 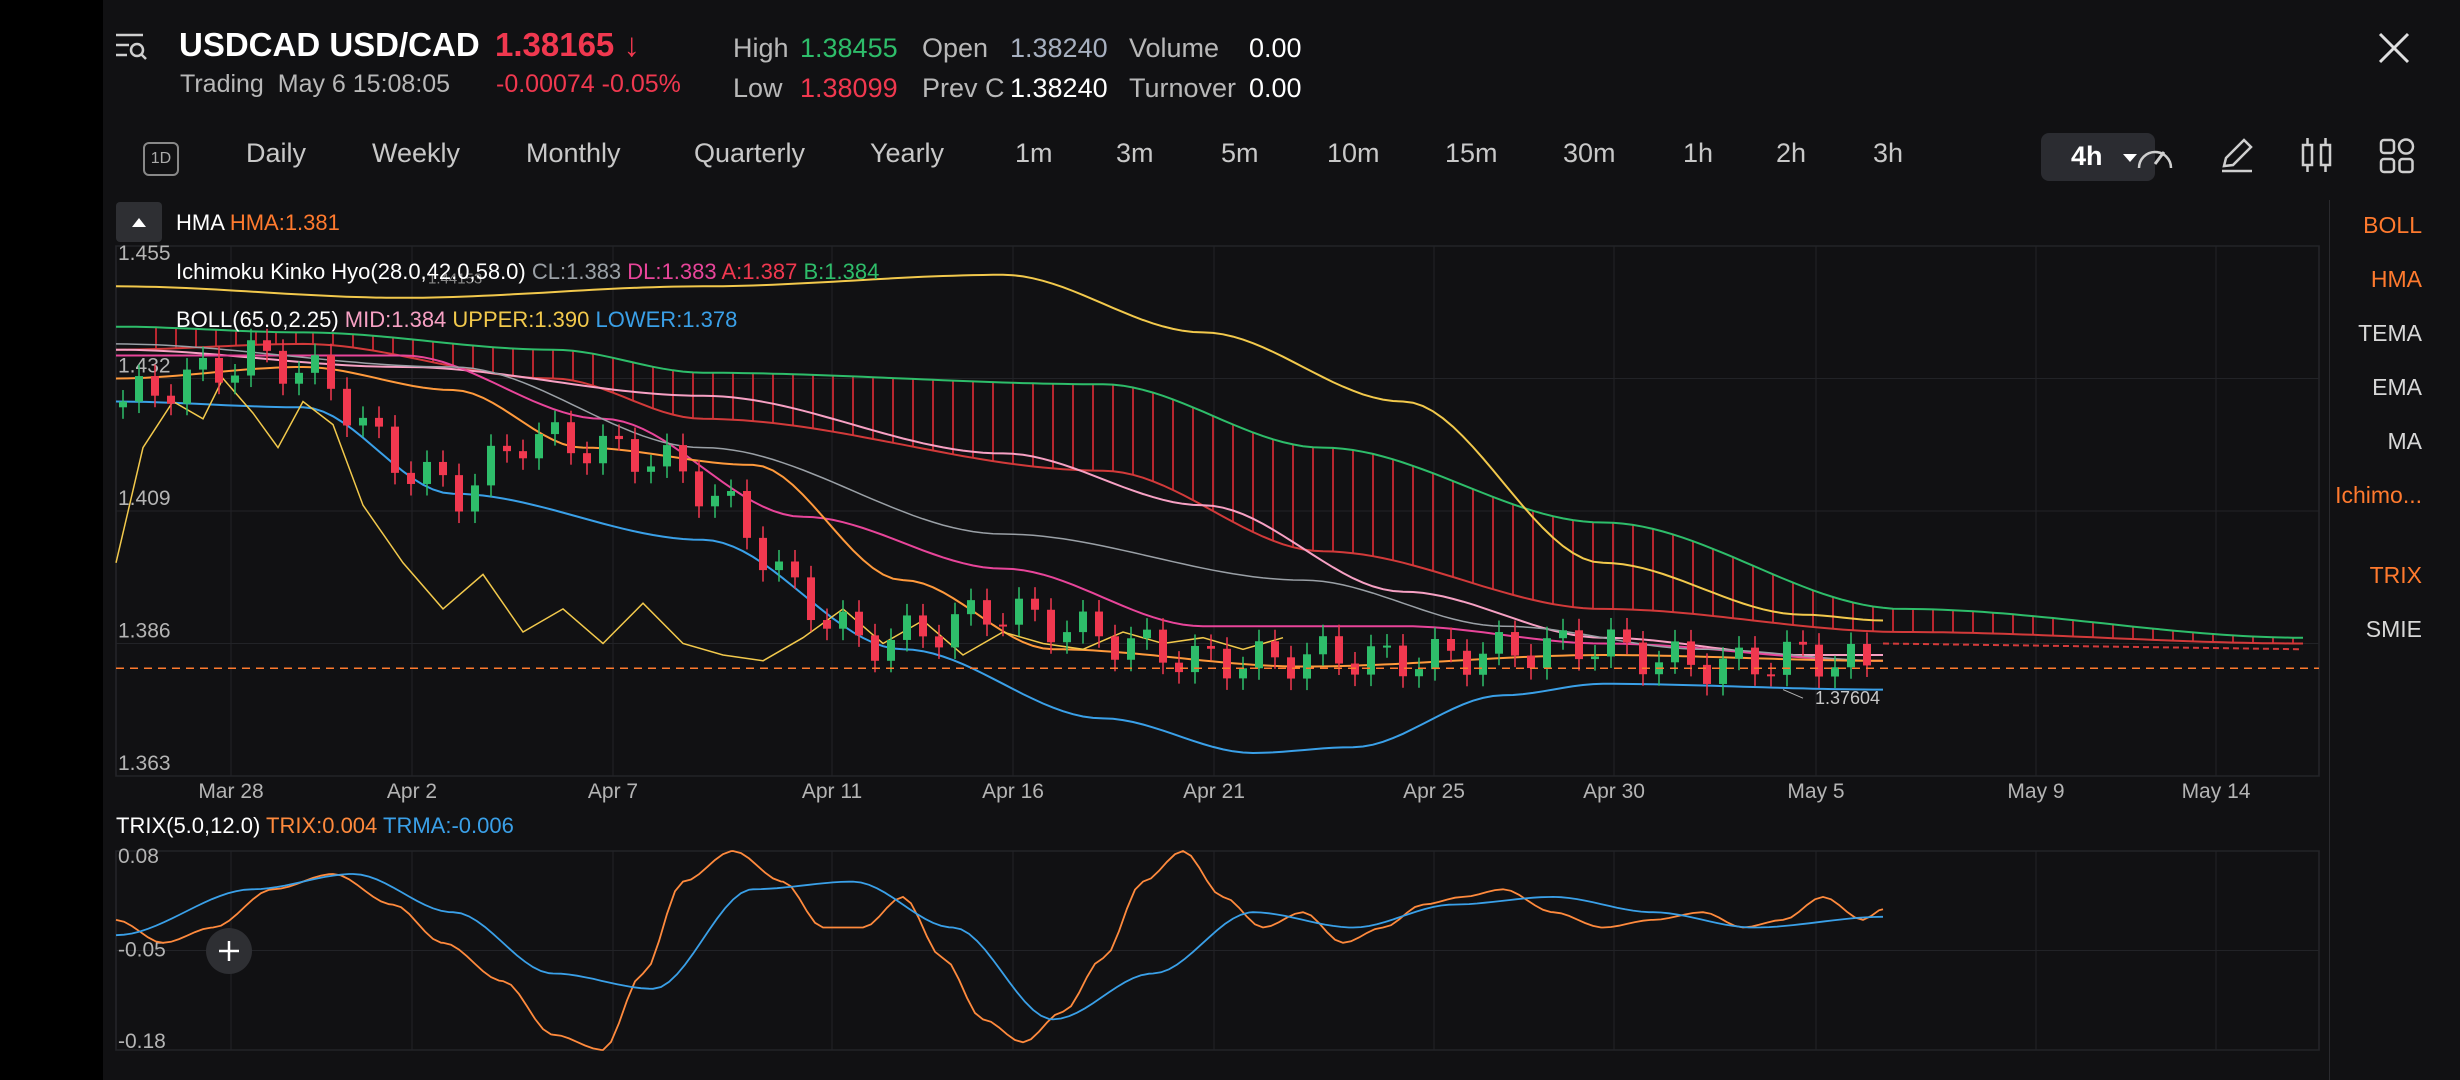 What do you see at coordinates (2395, 575) in the screenshot?
I see `indicator-trix: TRIX` at bounding box center [2395, 575].